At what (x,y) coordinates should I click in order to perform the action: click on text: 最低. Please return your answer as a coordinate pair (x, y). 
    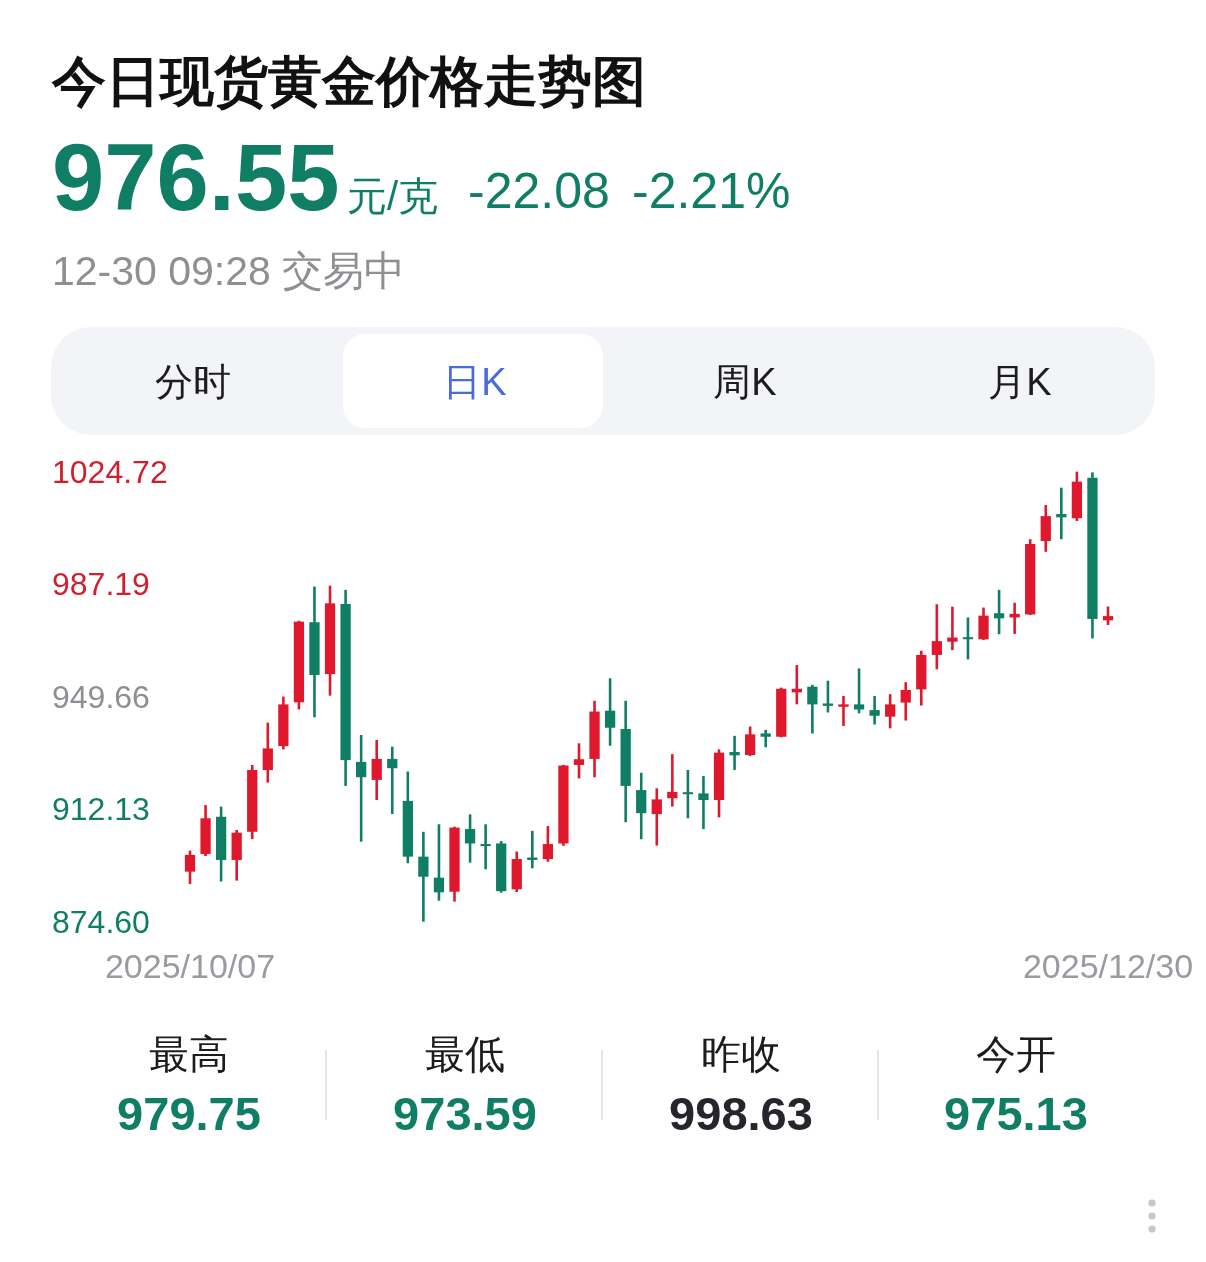
    Looking at the image, I should click on (465, 1054).